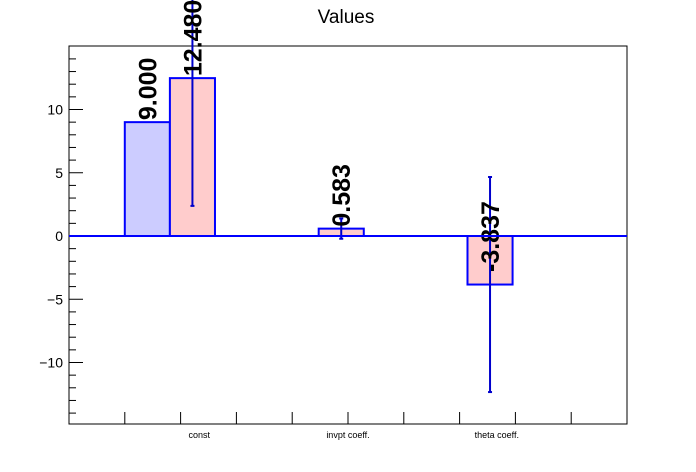  What do you see at coordinates (55, 110) in the screenshot?
I see `y-tick-label: 10` at bounding box center [55, 110].